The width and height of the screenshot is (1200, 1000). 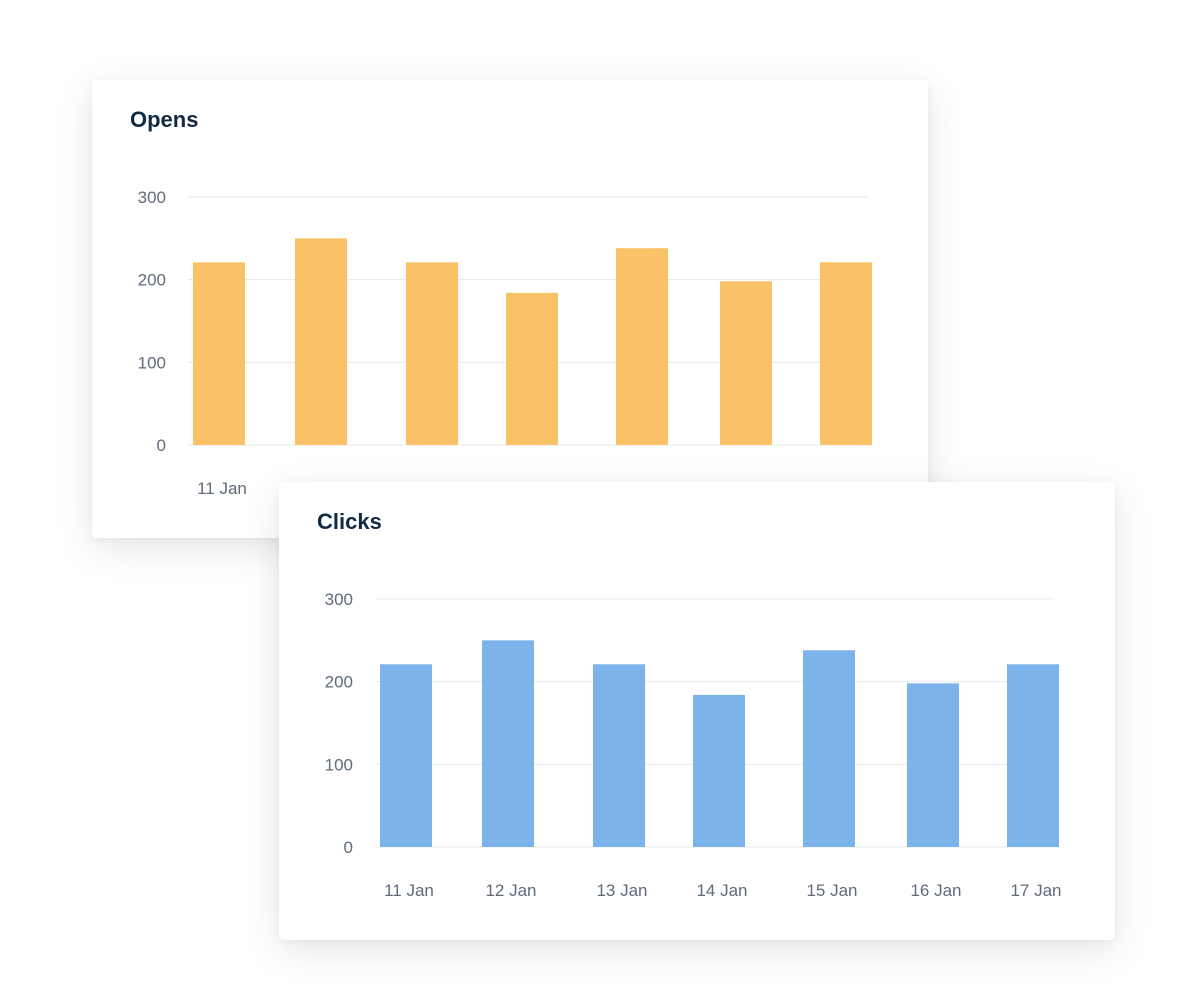 I want to click on x-tick-label: 15 Jan, so click(x=831, y=890).